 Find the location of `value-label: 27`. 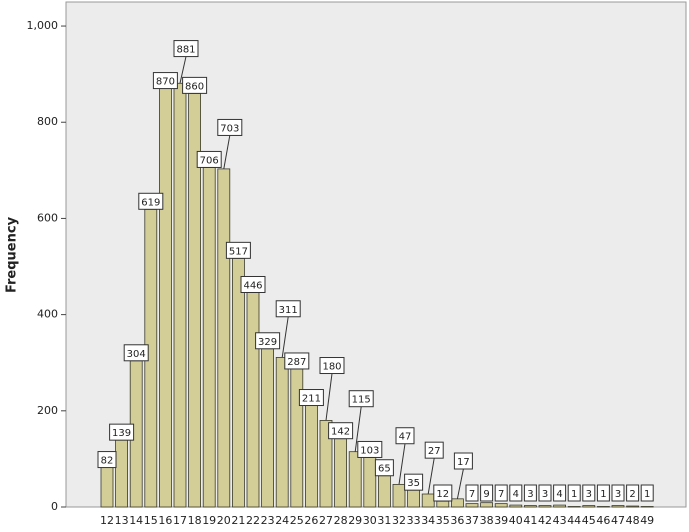

value-label: 27 is located at coordinates (434, 451).